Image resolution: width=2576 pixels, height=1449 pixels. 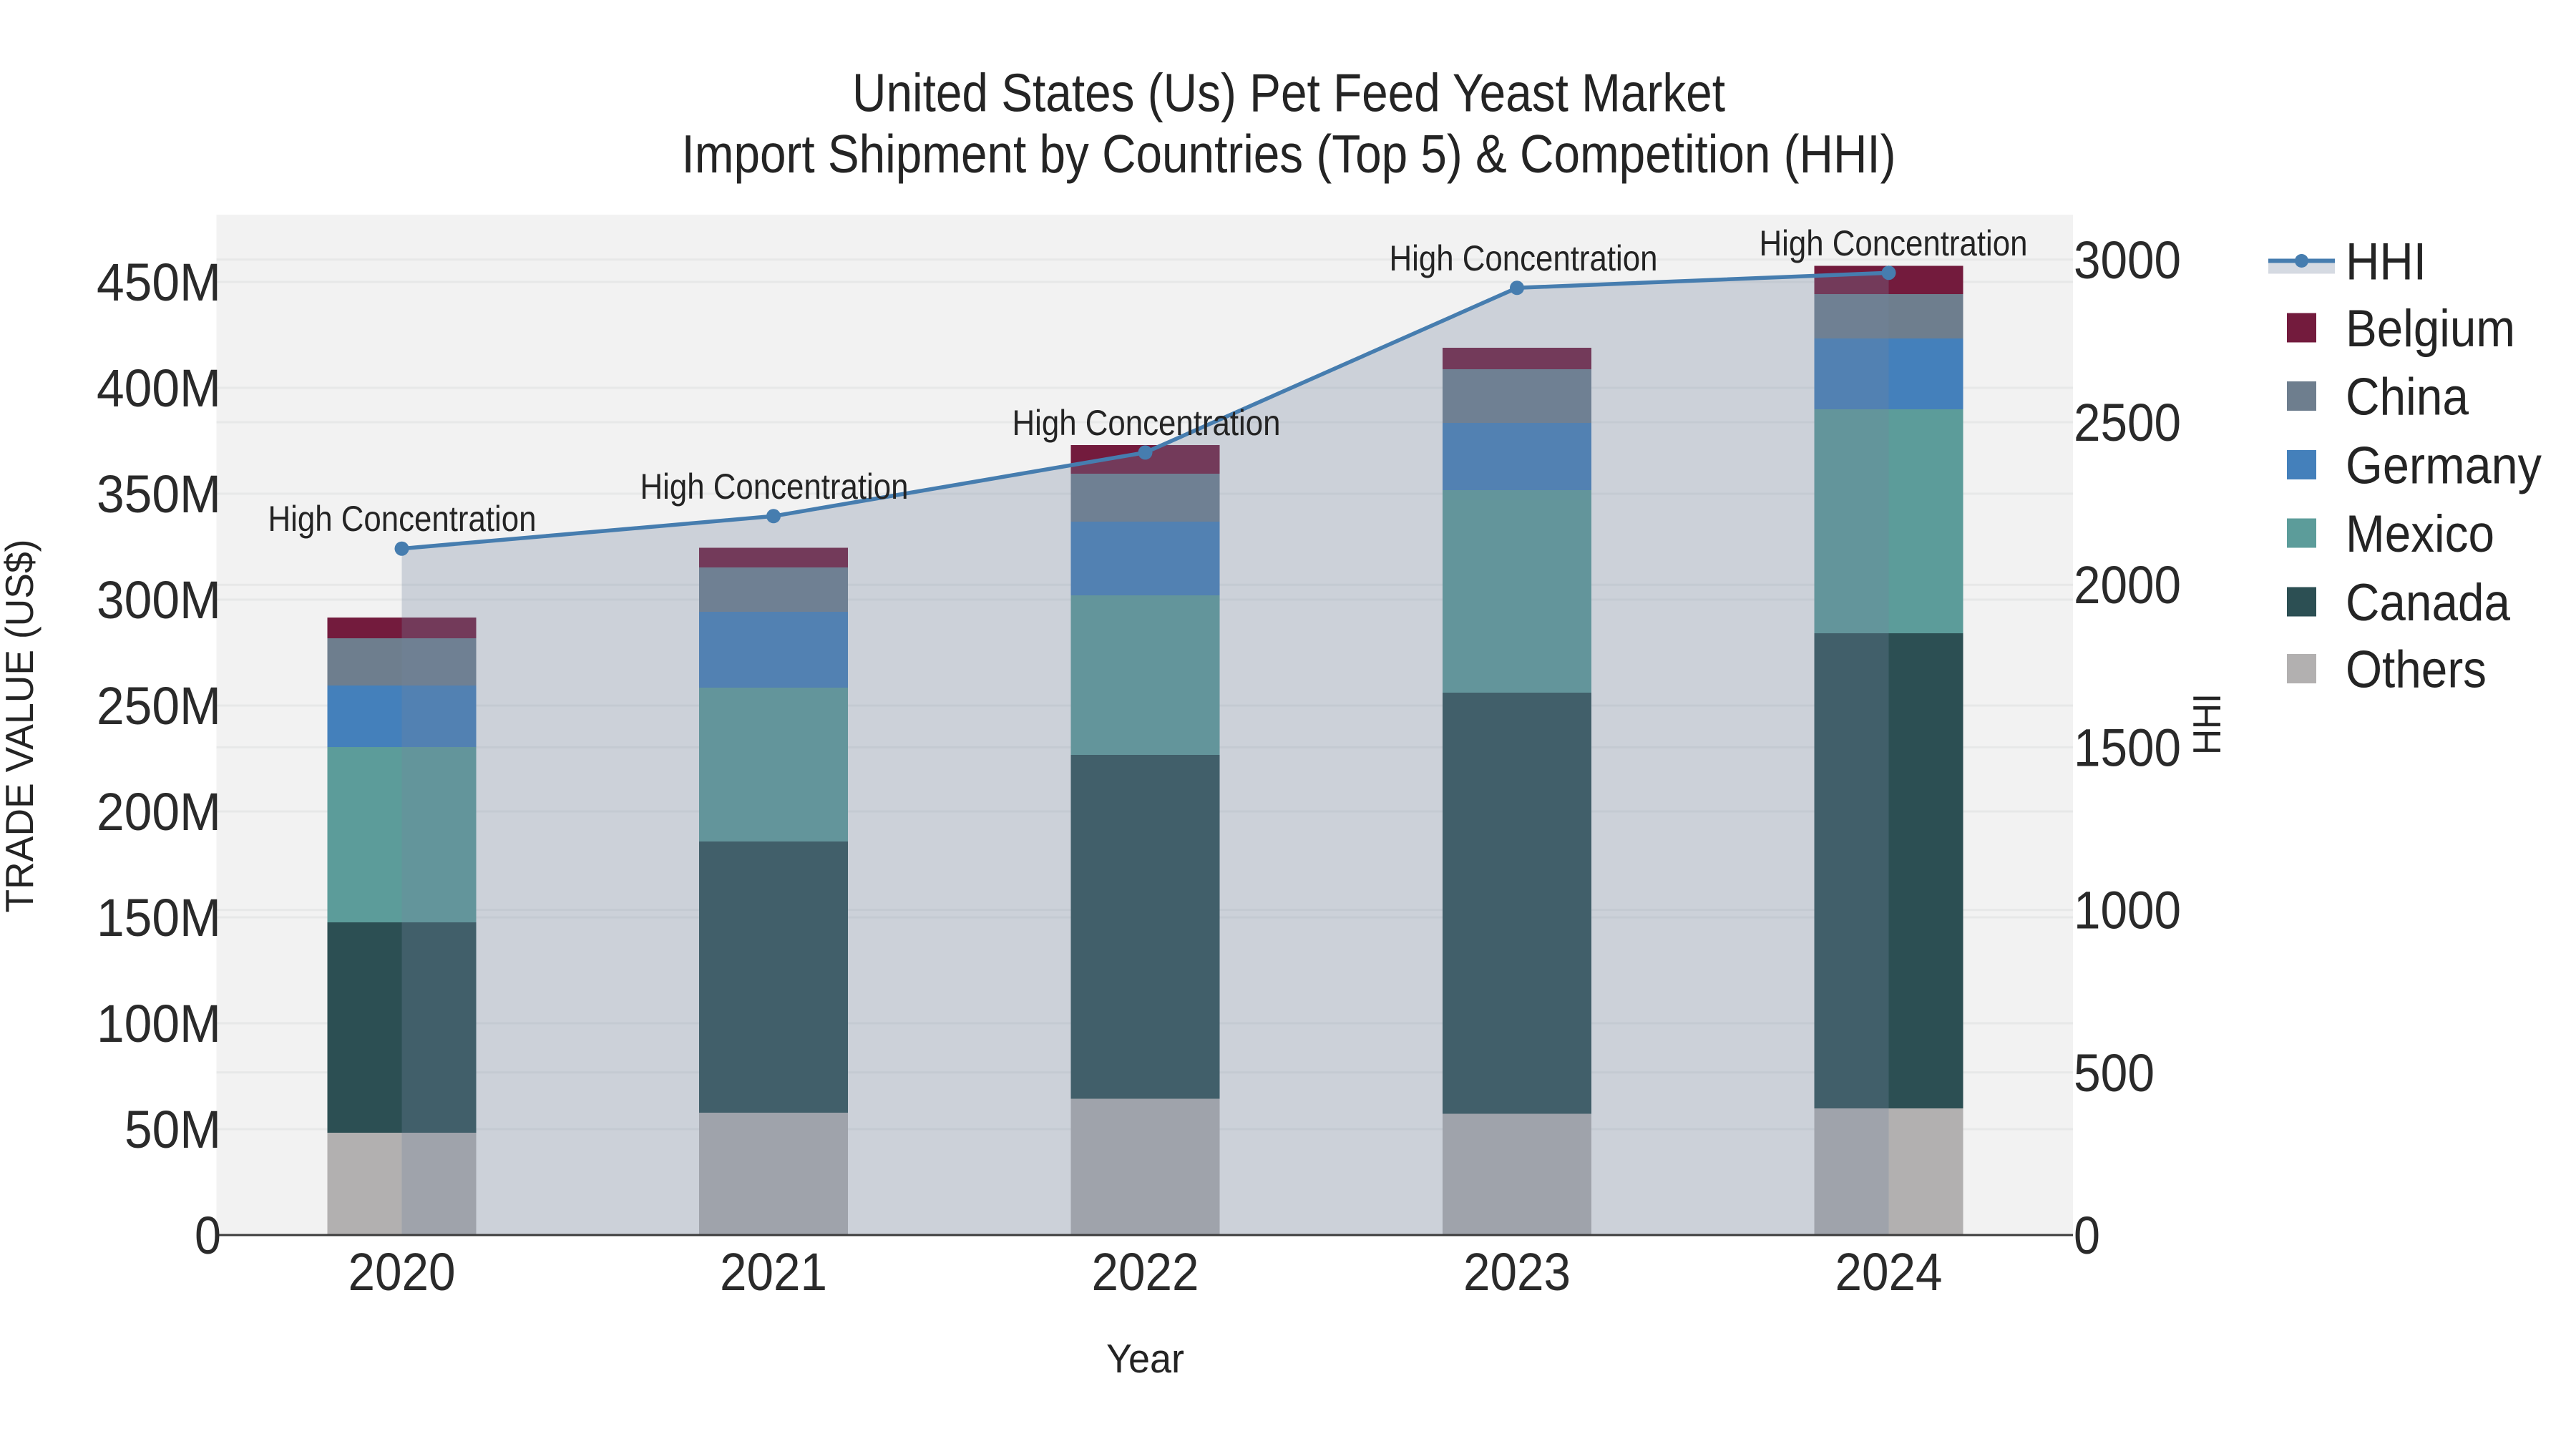 I want to click on svg-text: 350M, so click(x=159, y=494).